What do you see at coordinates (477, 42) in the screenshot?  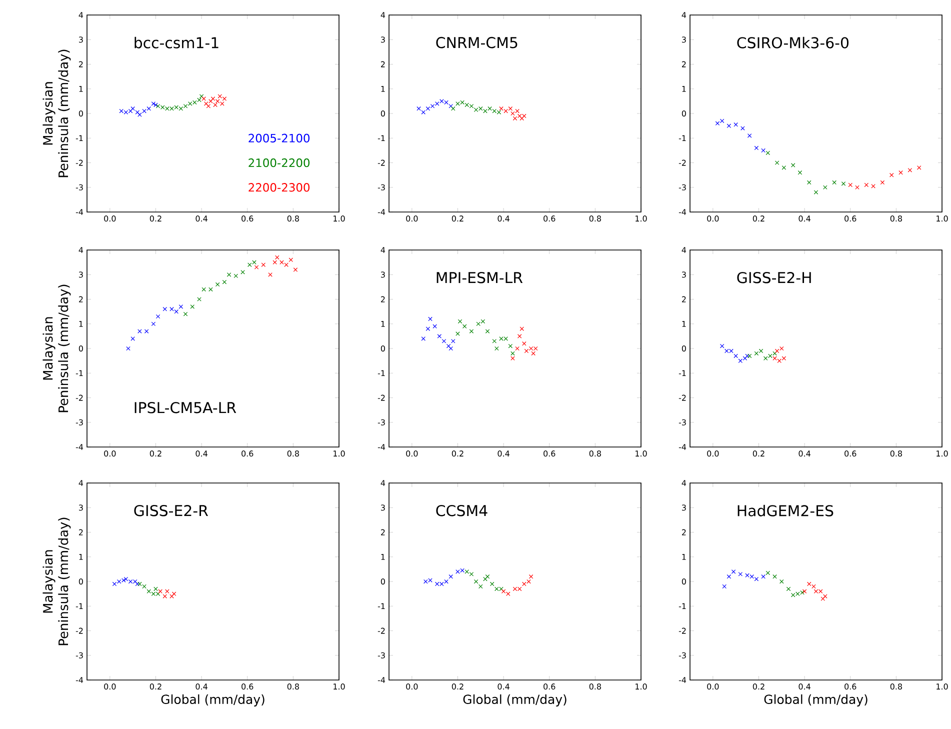 I see `text: CNRM-CM5` at bounding box center [477, 42].